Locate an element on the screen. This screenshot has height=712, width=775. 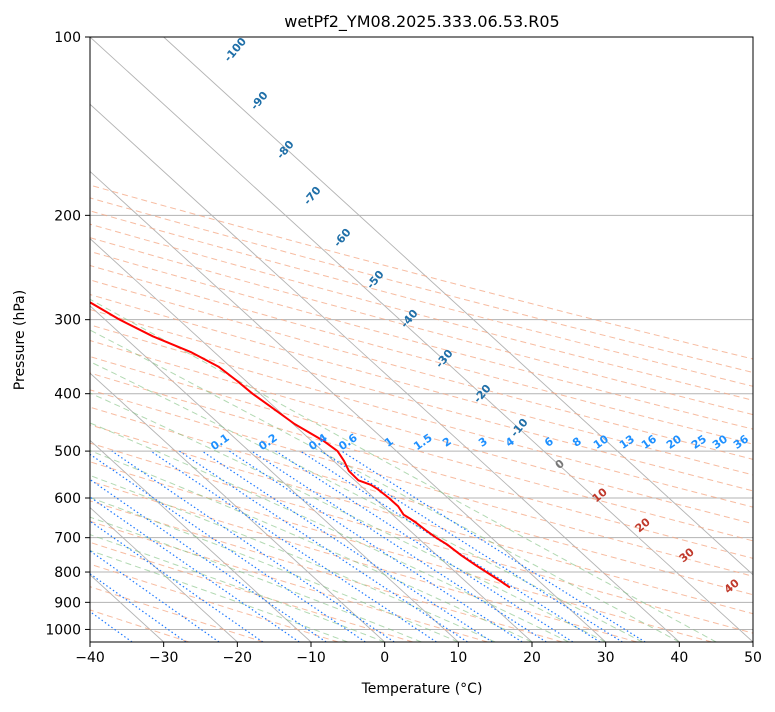
y-tick-label: 1000 is located at coordinates (63, 630).